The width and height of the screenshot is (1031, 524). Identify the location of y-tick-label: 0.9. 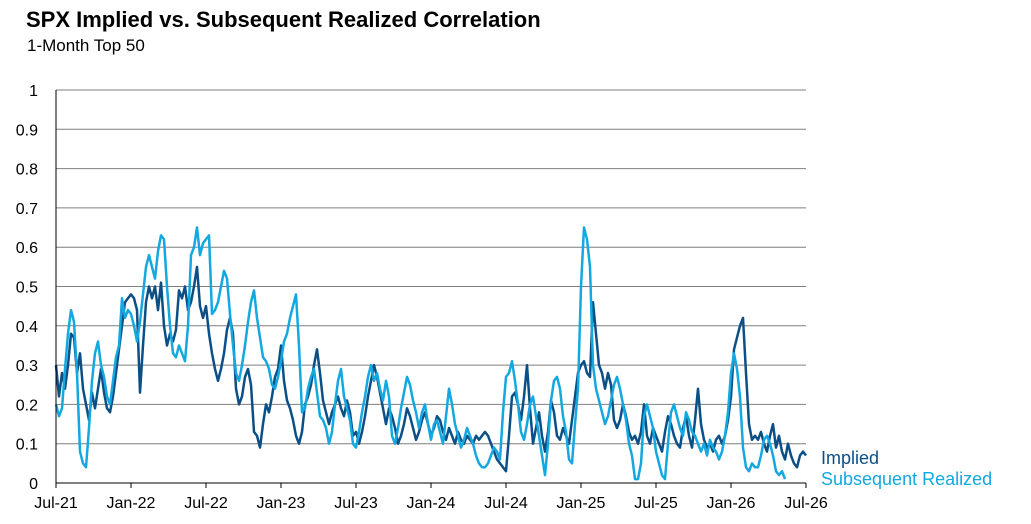
(27, 130).